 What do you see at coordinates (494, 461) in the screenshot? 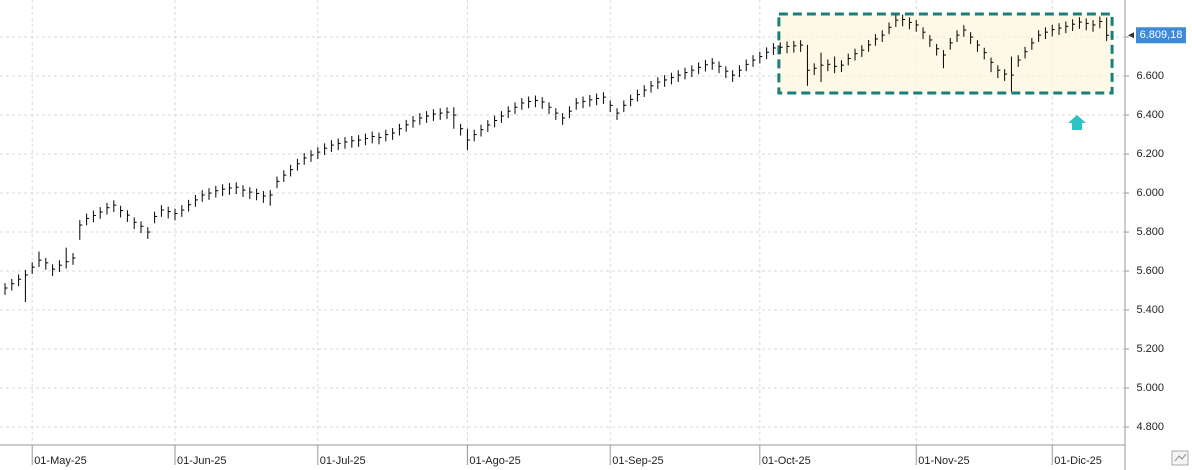
I see `x-tick-label: 01-Ago-25` at bounding box center [494, 461].